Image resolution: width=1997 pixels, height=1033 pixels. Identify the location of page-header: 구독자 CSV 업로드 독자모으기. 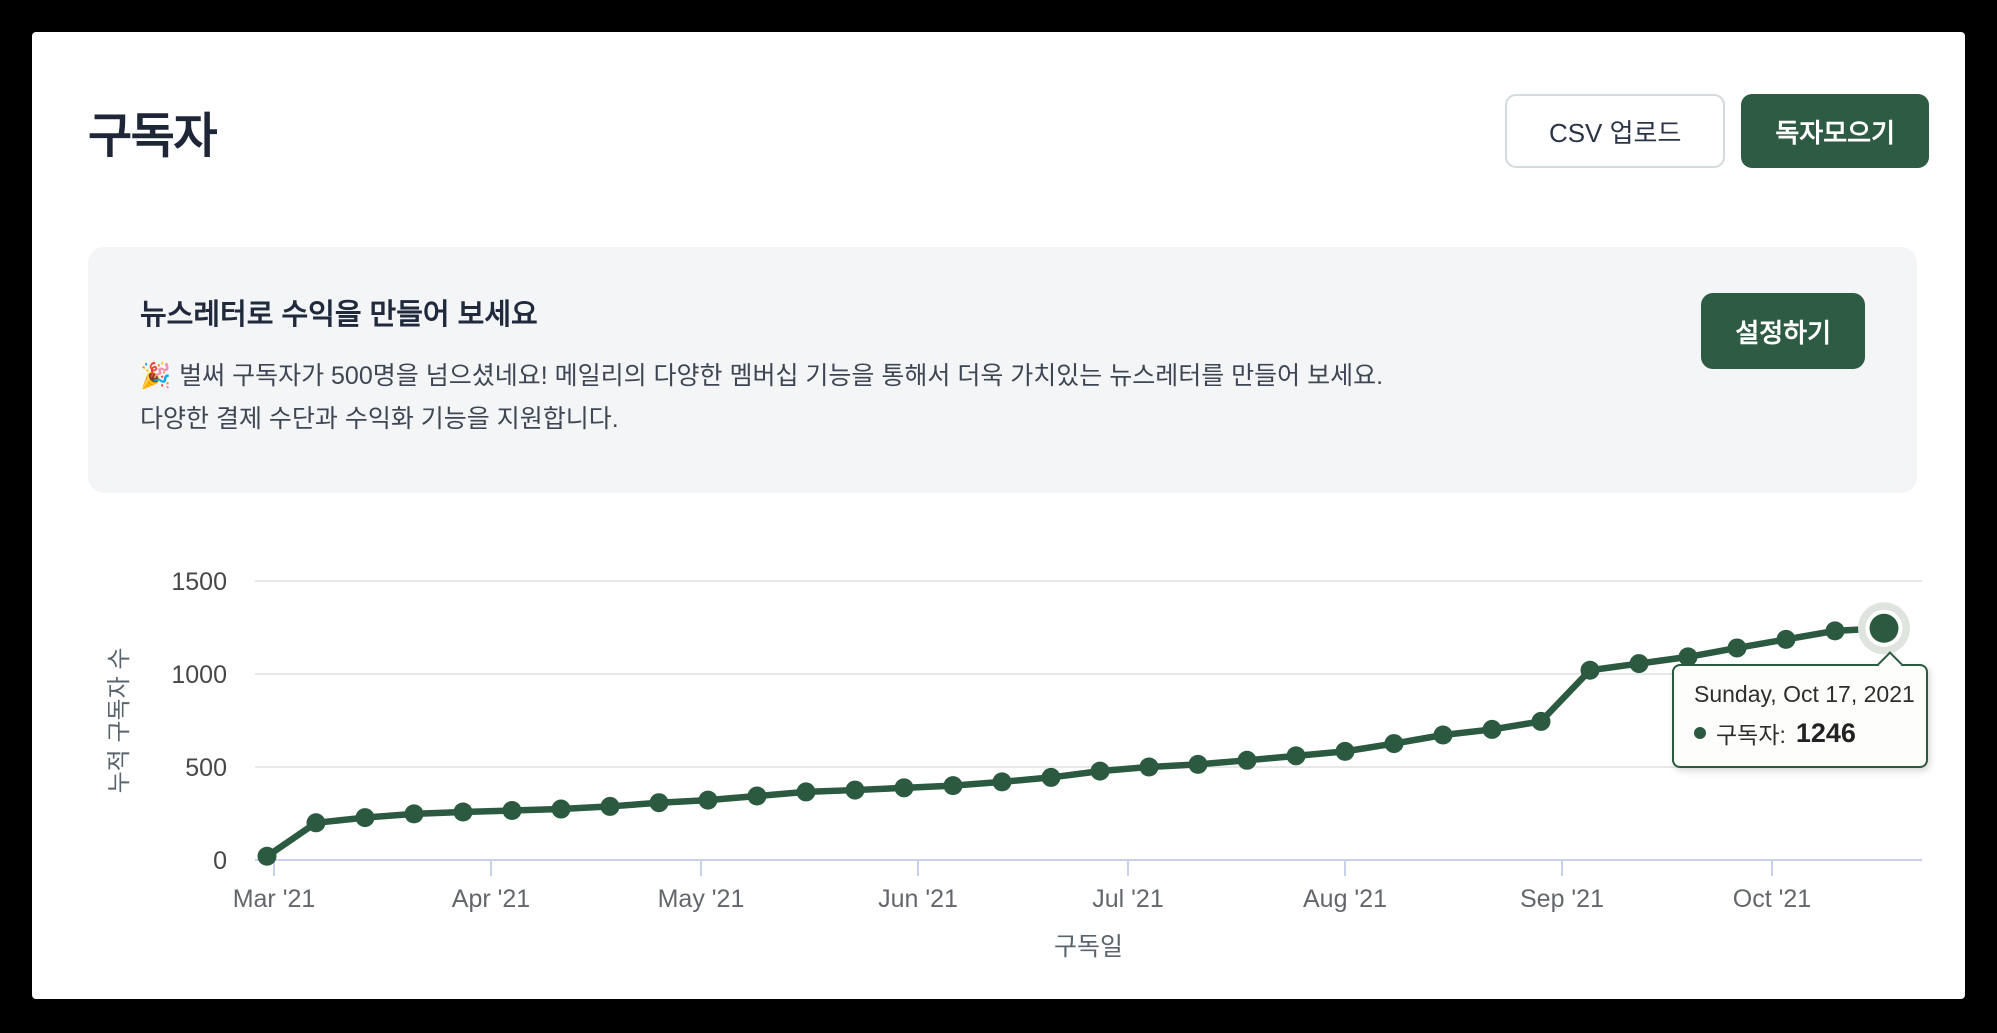
(1008, 131).